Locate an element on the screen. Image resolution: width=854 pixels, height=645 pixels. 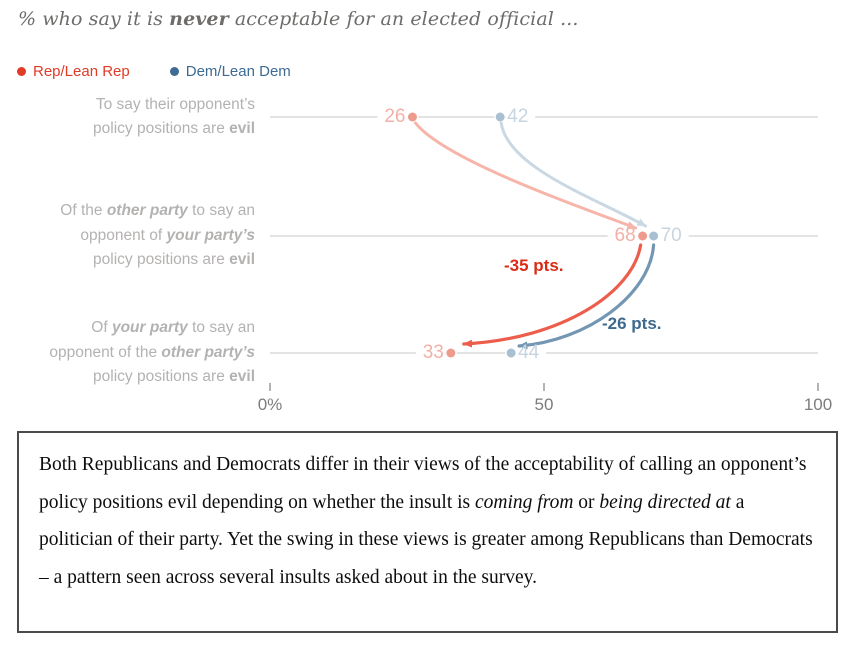
legend-label: Dem/Lean Dem is located at coordinates (238, 71).